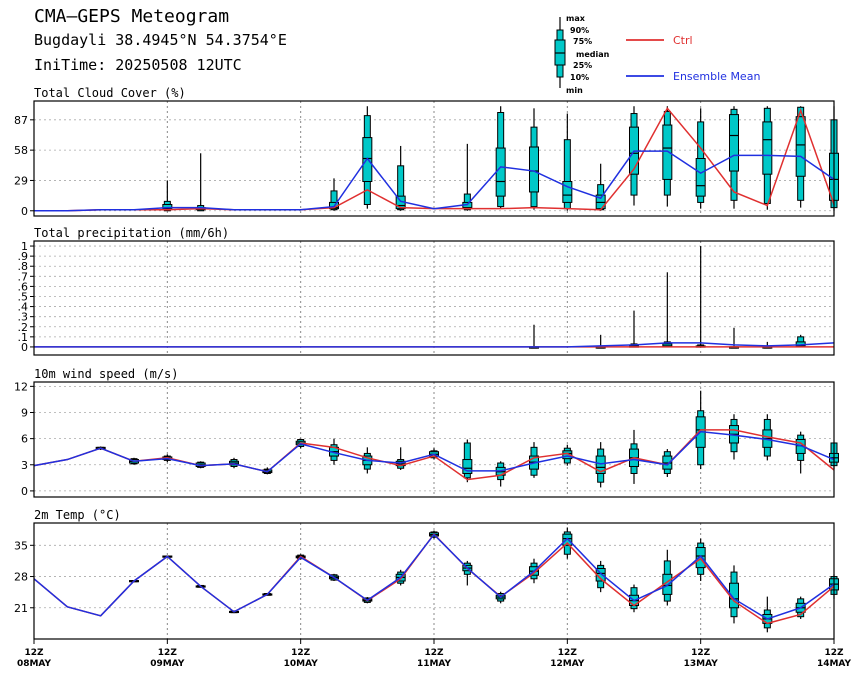 The height and width of the screenshot is (678, 860). I want to click on legend-box-label: 10%, so click(579, 77).